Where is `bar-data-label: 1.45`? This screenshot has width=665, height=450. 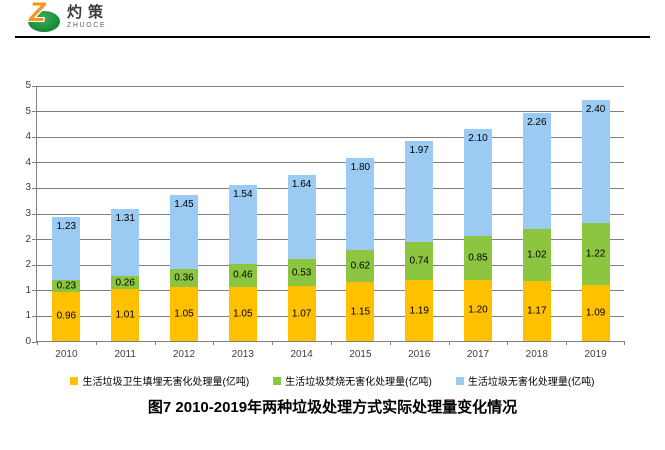
bar-data-label: 1.45 is located at coordinates (184, 204).